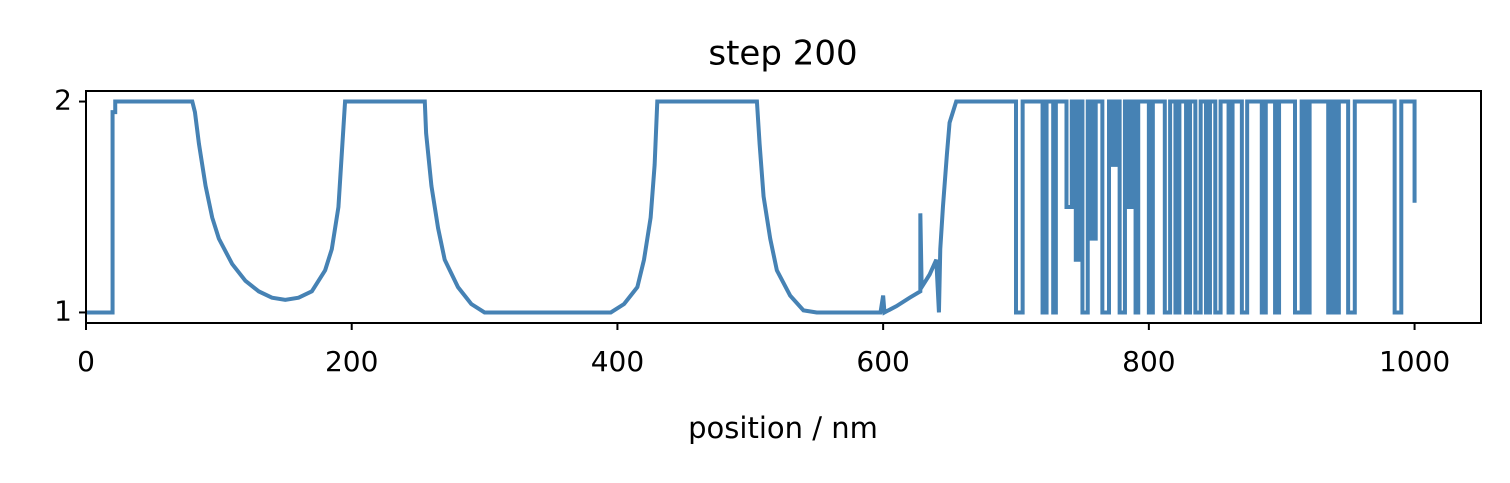  I want to click on x-tick-label: 800, so click(1148, 361).